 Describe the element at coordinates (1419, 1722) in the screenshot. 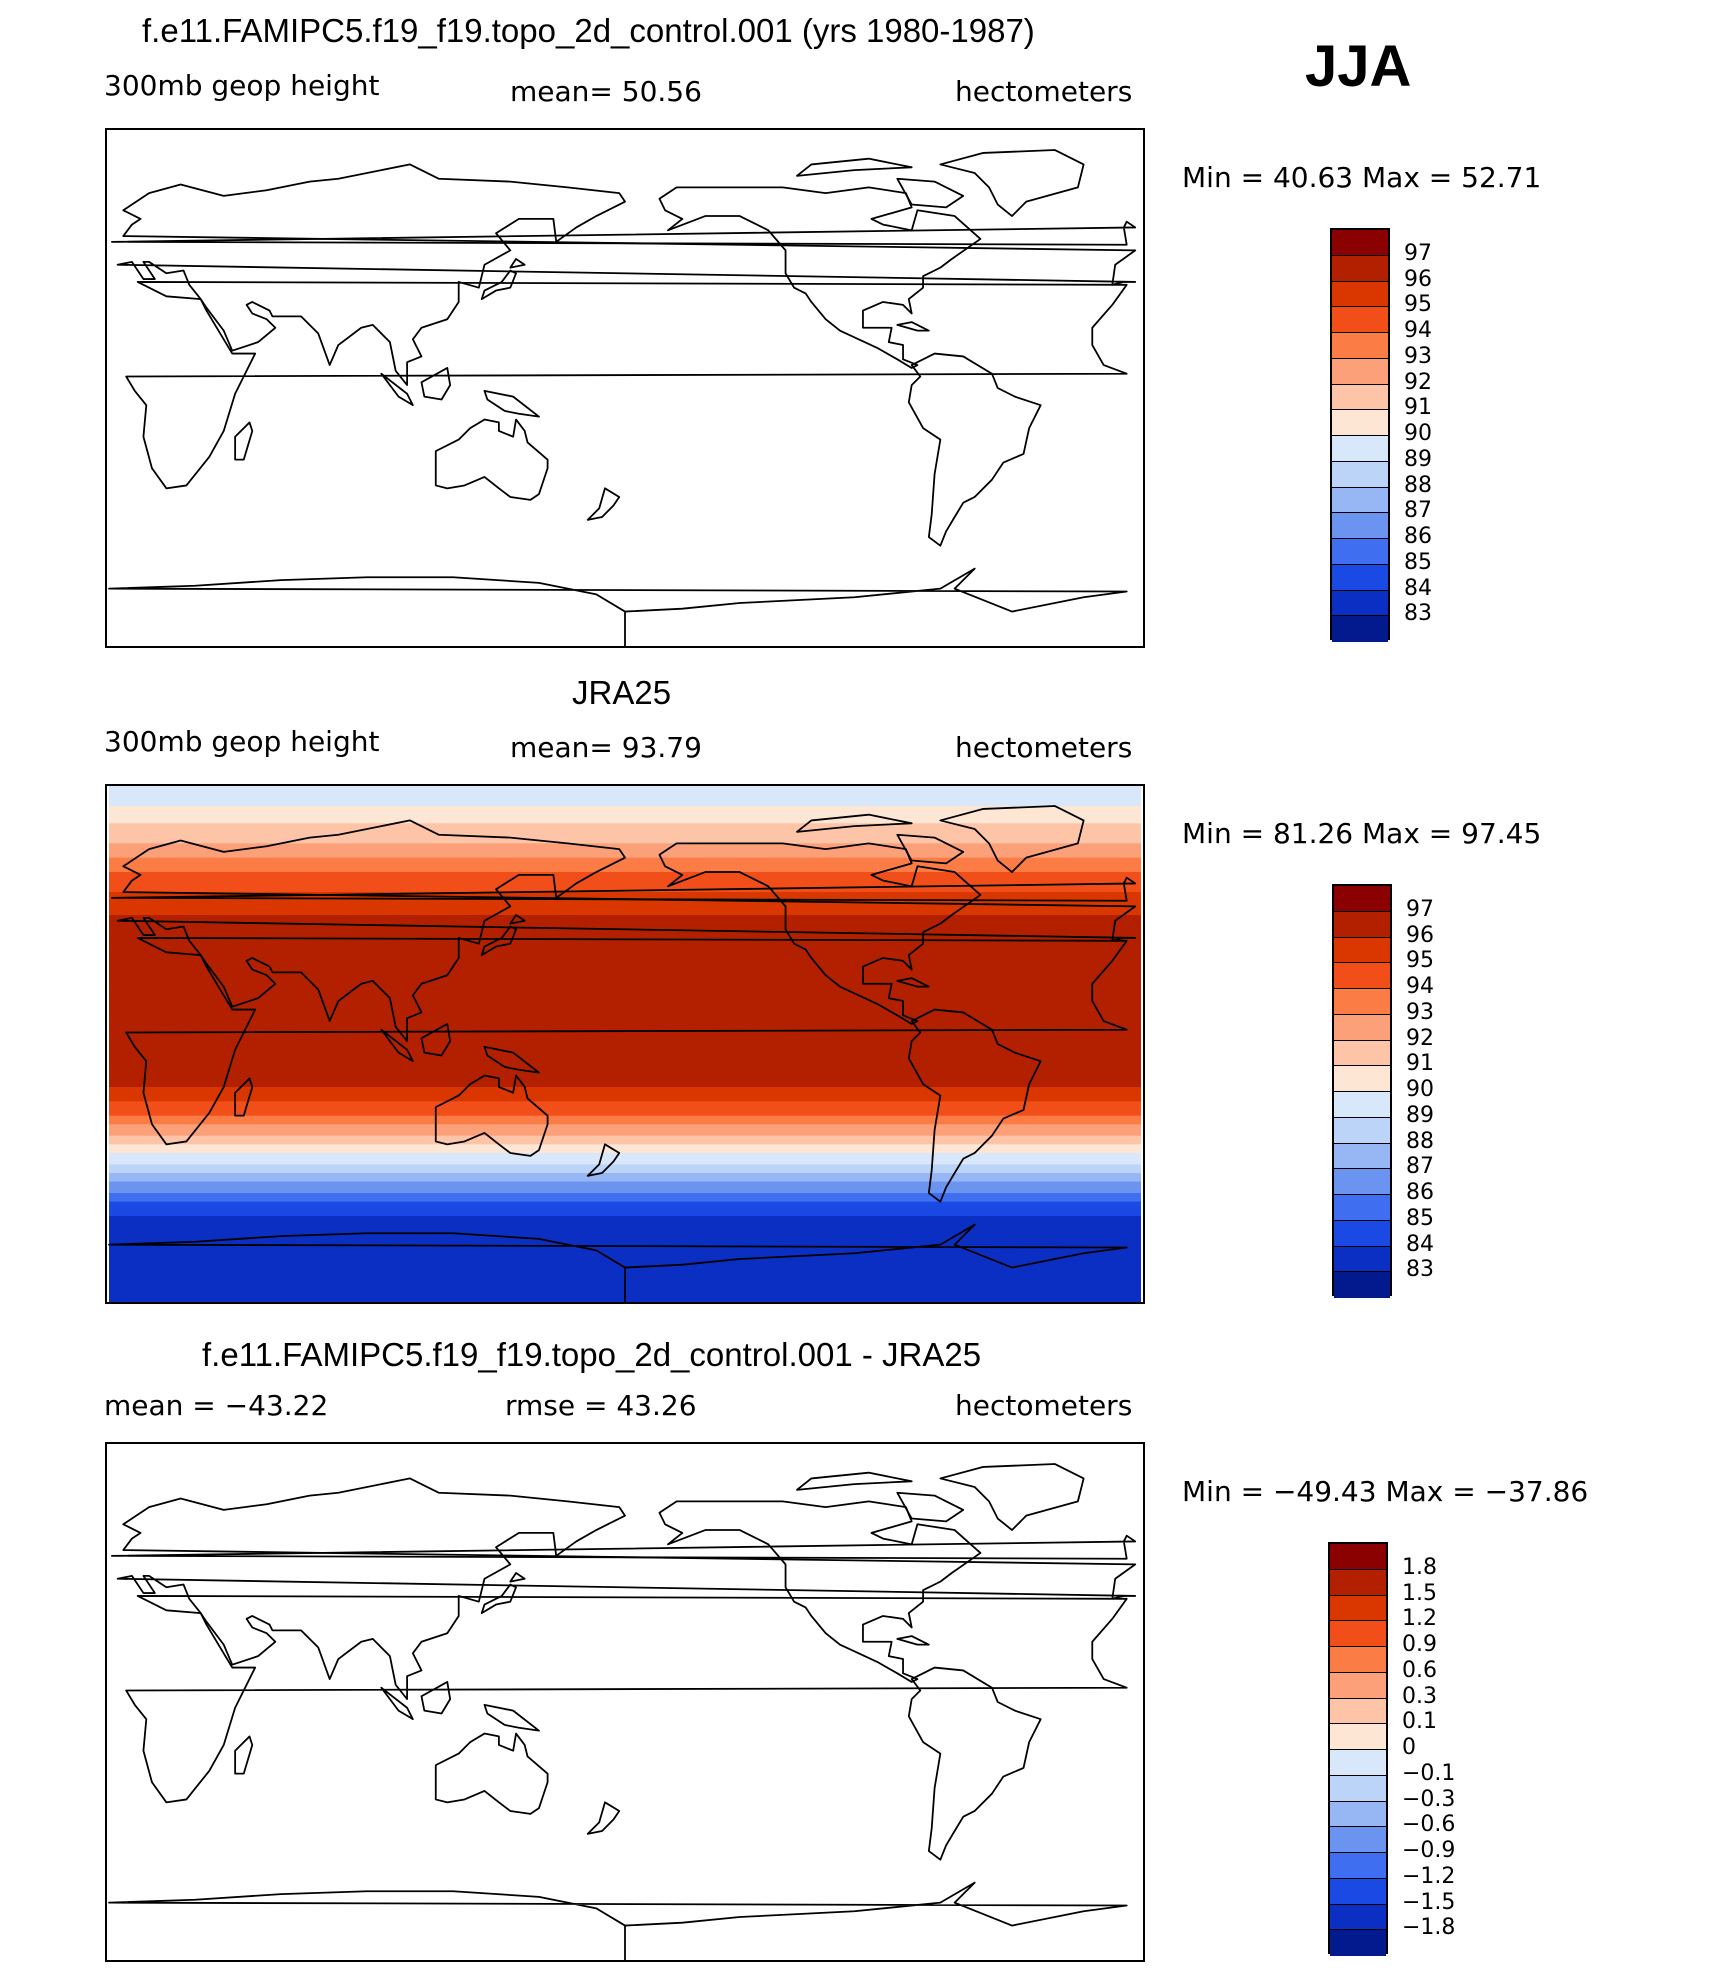

I see `colorbar-tick-label: 0.1` at that location.